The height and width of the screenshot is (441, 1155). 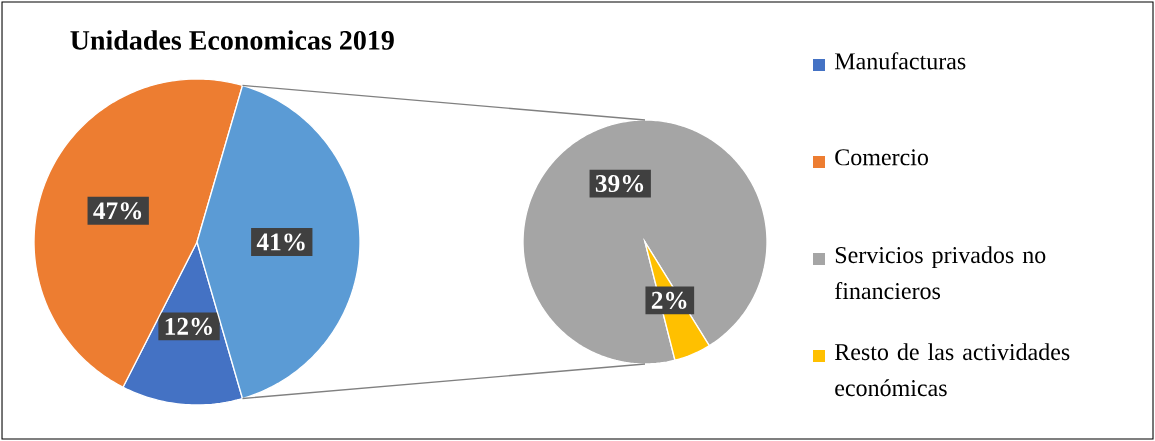 What do you see at coordinates (117, 211) in the screenshot?
I see `data-label: 47%` at bounding box center [117, 211].